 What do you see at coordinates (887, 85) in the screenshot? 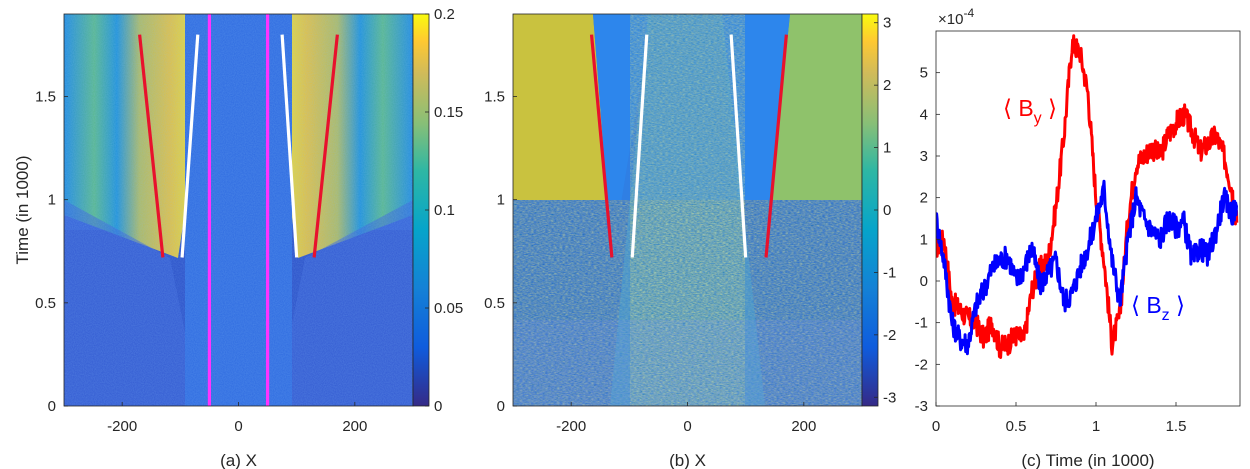
I see `colorbar-tick-label: 2` at bounding box center [887, 85].